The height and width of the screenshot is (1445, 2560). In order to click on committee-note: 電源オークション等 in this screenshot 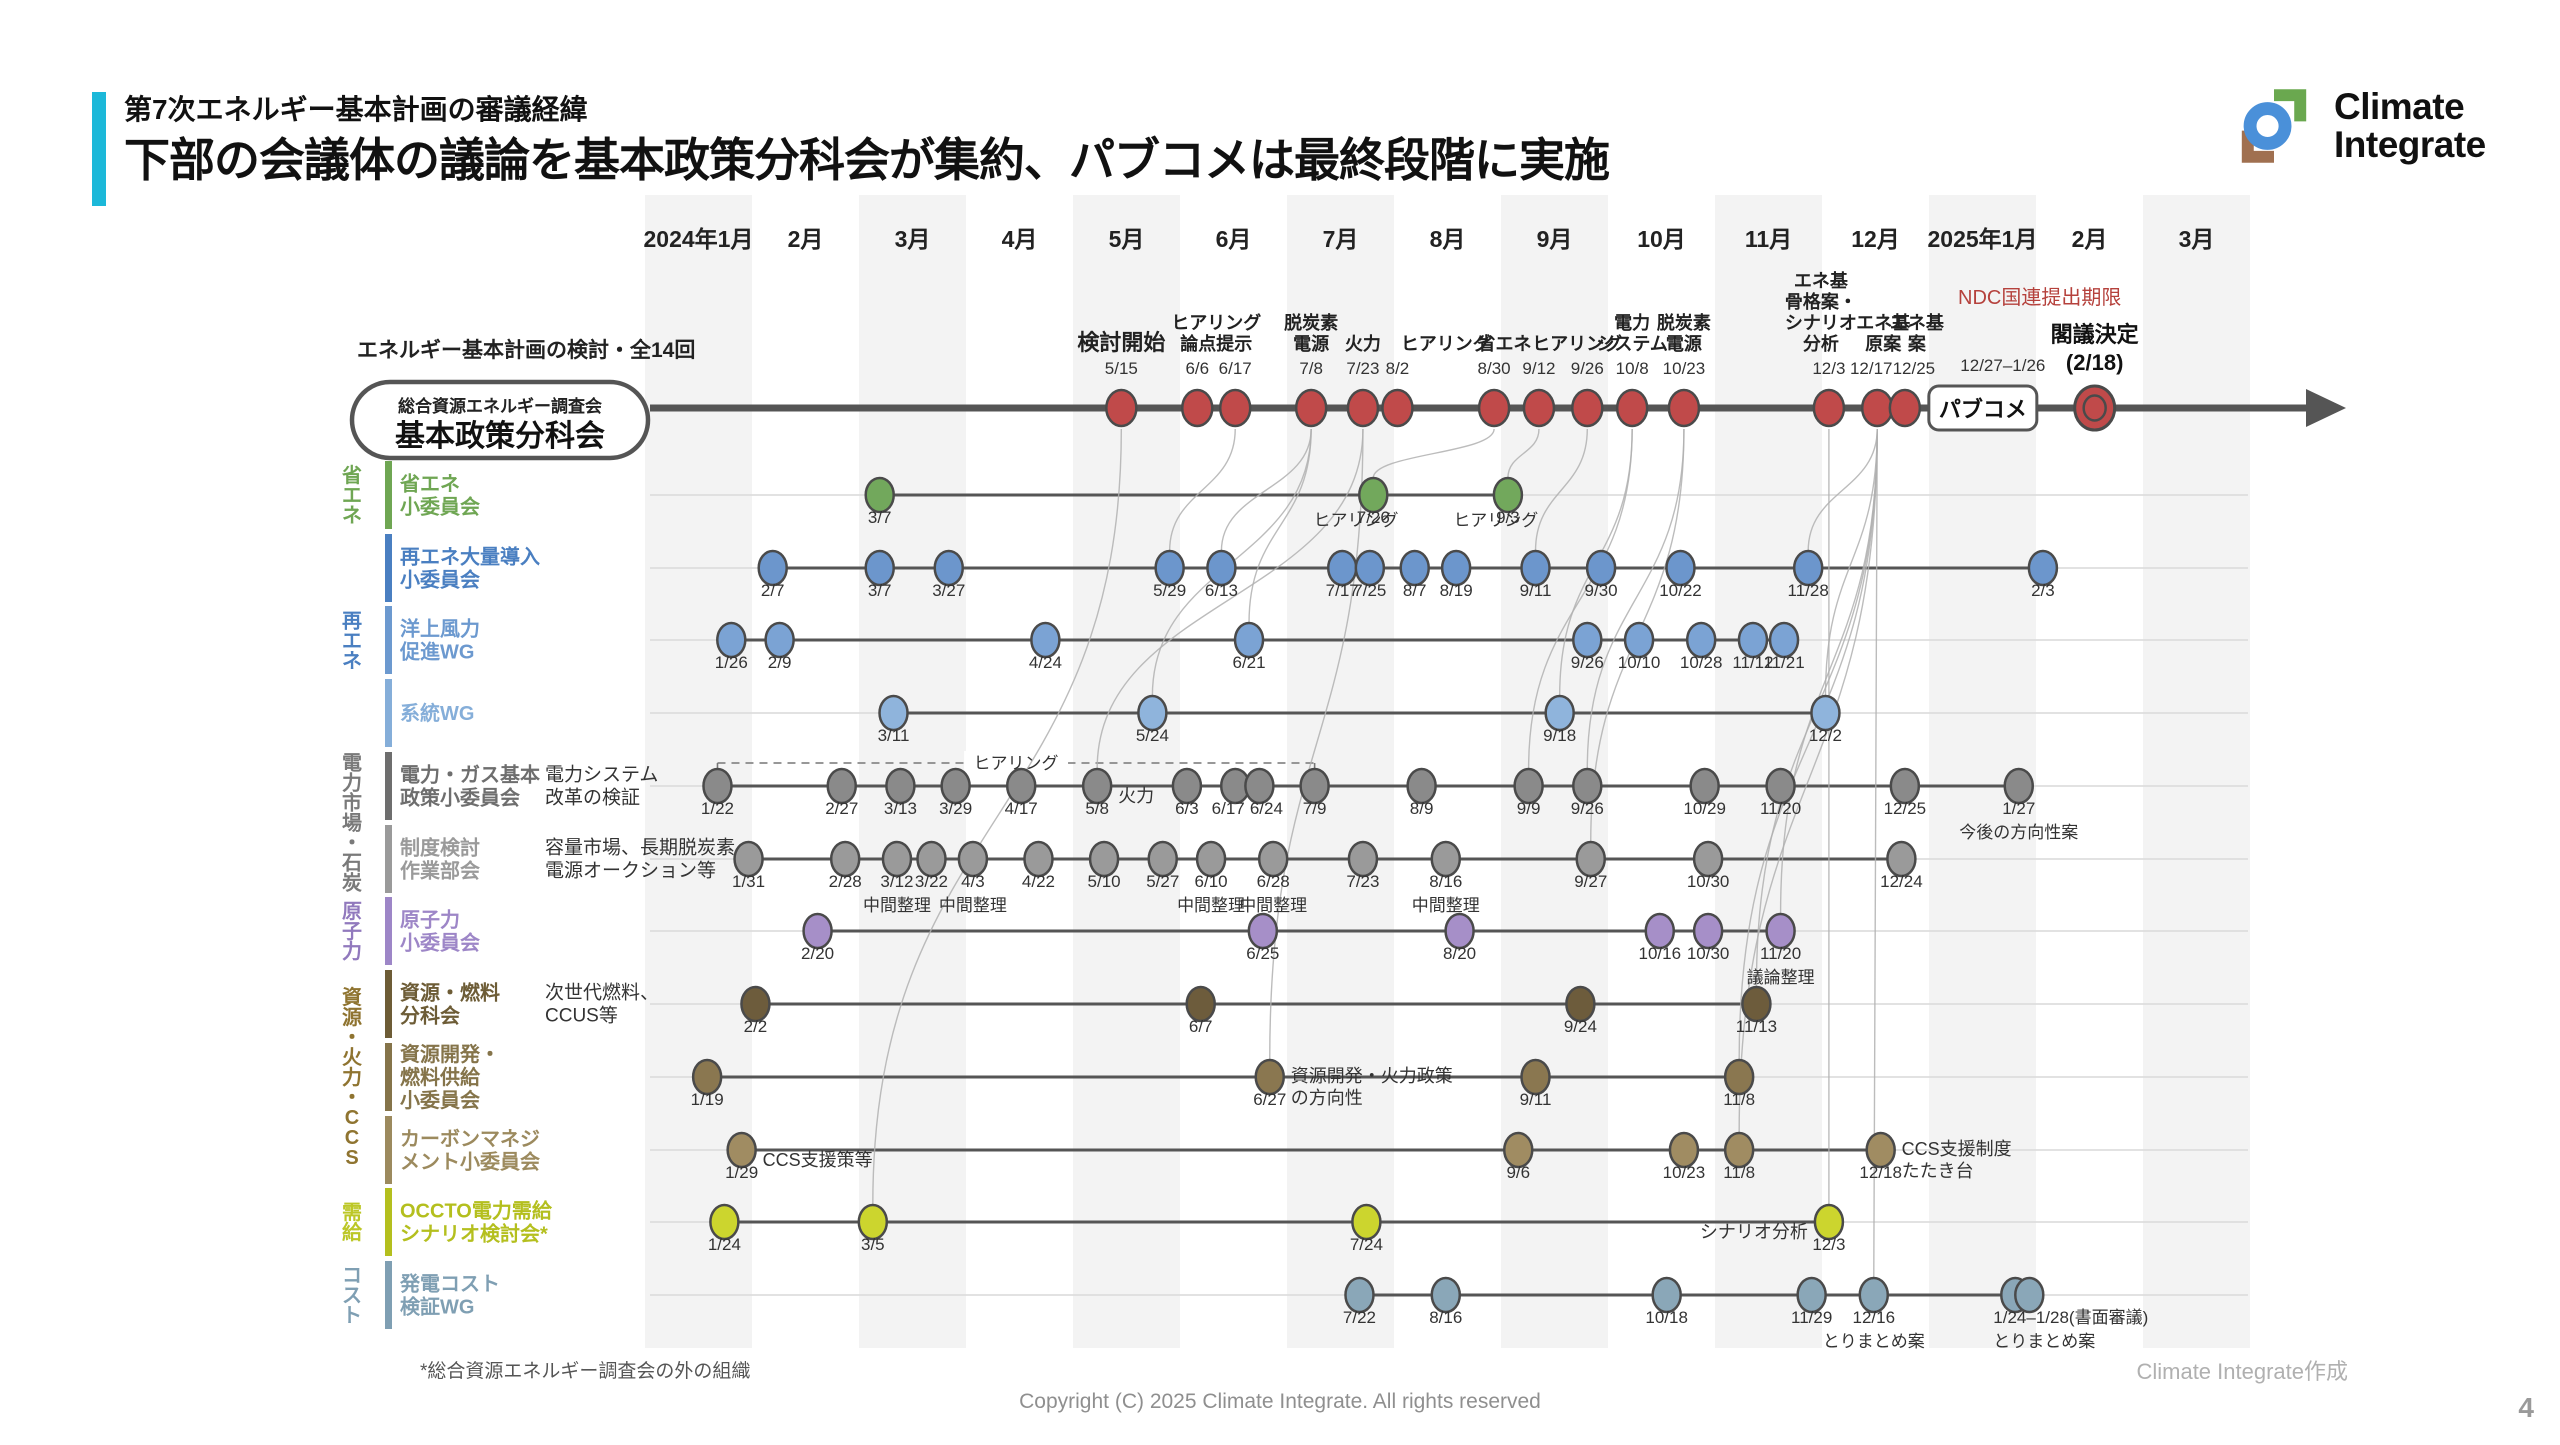, I will do `click(630, 871)`.